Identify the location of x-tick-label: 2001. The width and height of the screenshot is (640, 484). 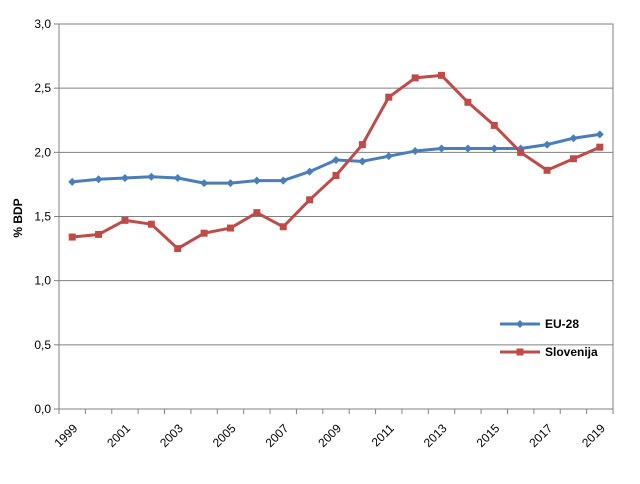
(118, 435).